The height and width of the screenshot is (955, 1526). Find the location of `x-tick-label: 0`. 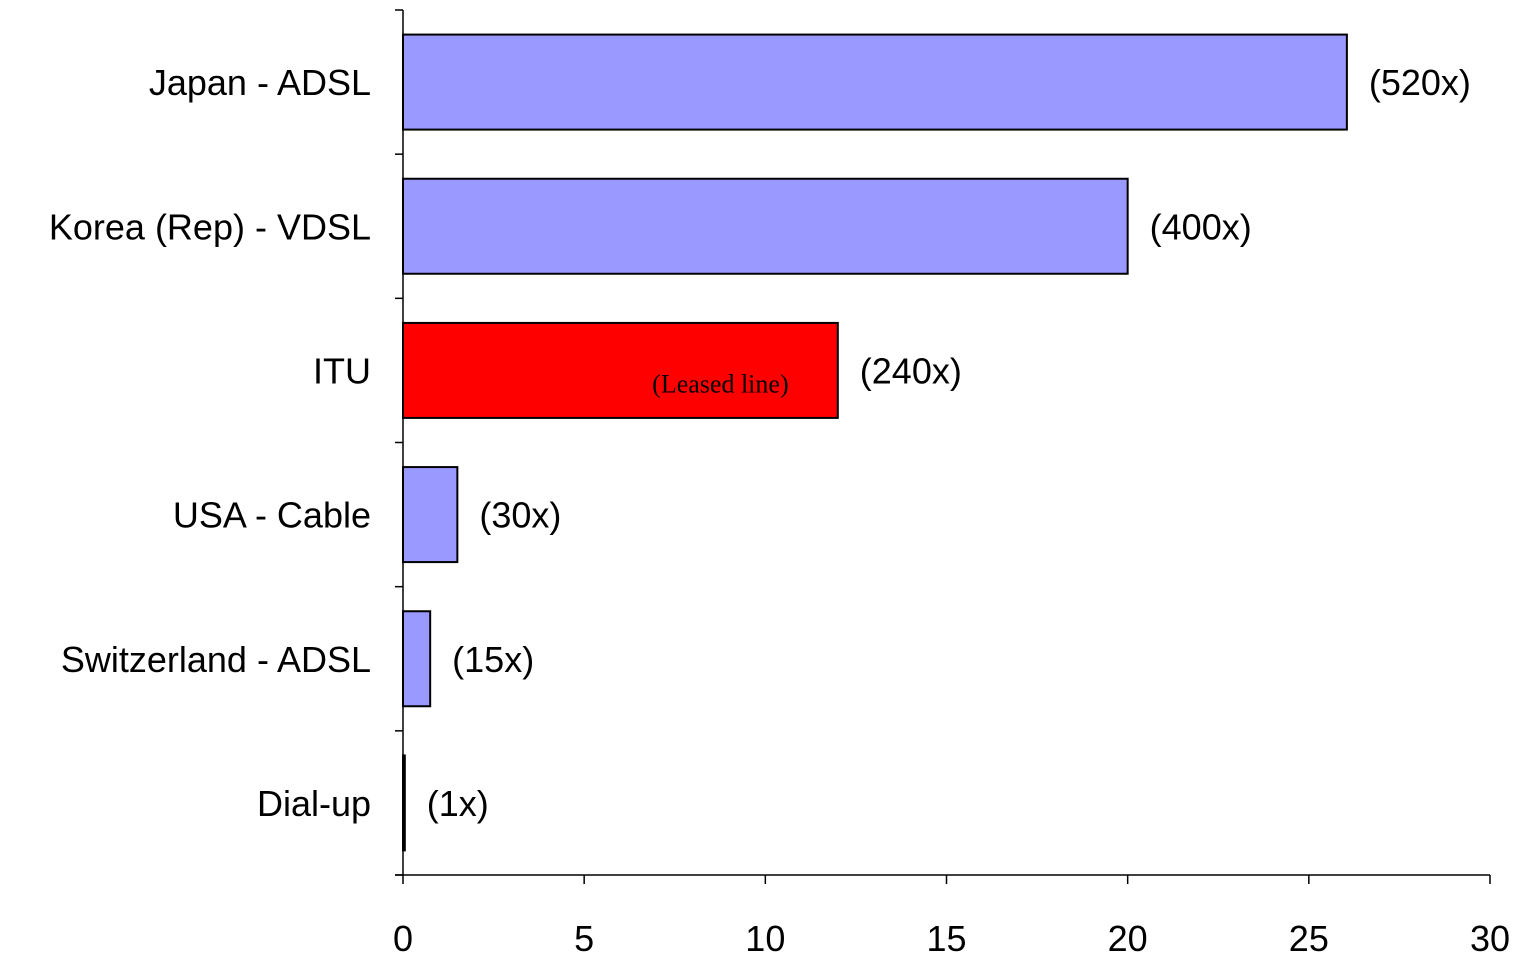

x-tick-label: 0 is located at coordinates (403, 936).